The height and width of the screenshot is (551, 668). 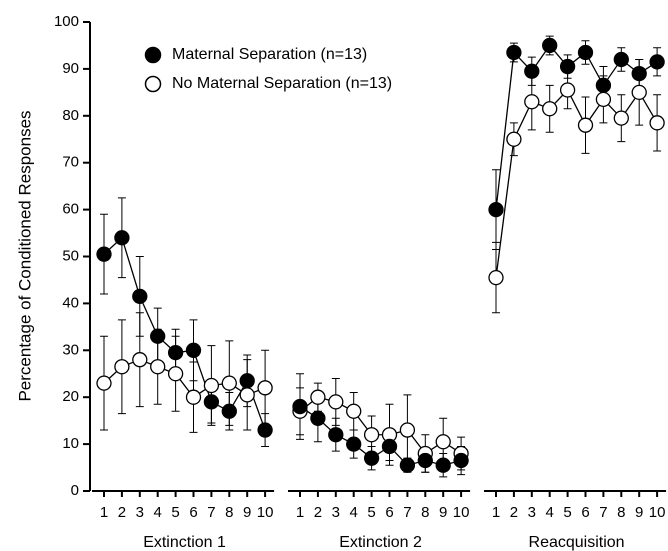 What do you see at coordinates (70, 443) in the screenshot?
I see `y-tick-label: 10` at bounding box center [70, 443].